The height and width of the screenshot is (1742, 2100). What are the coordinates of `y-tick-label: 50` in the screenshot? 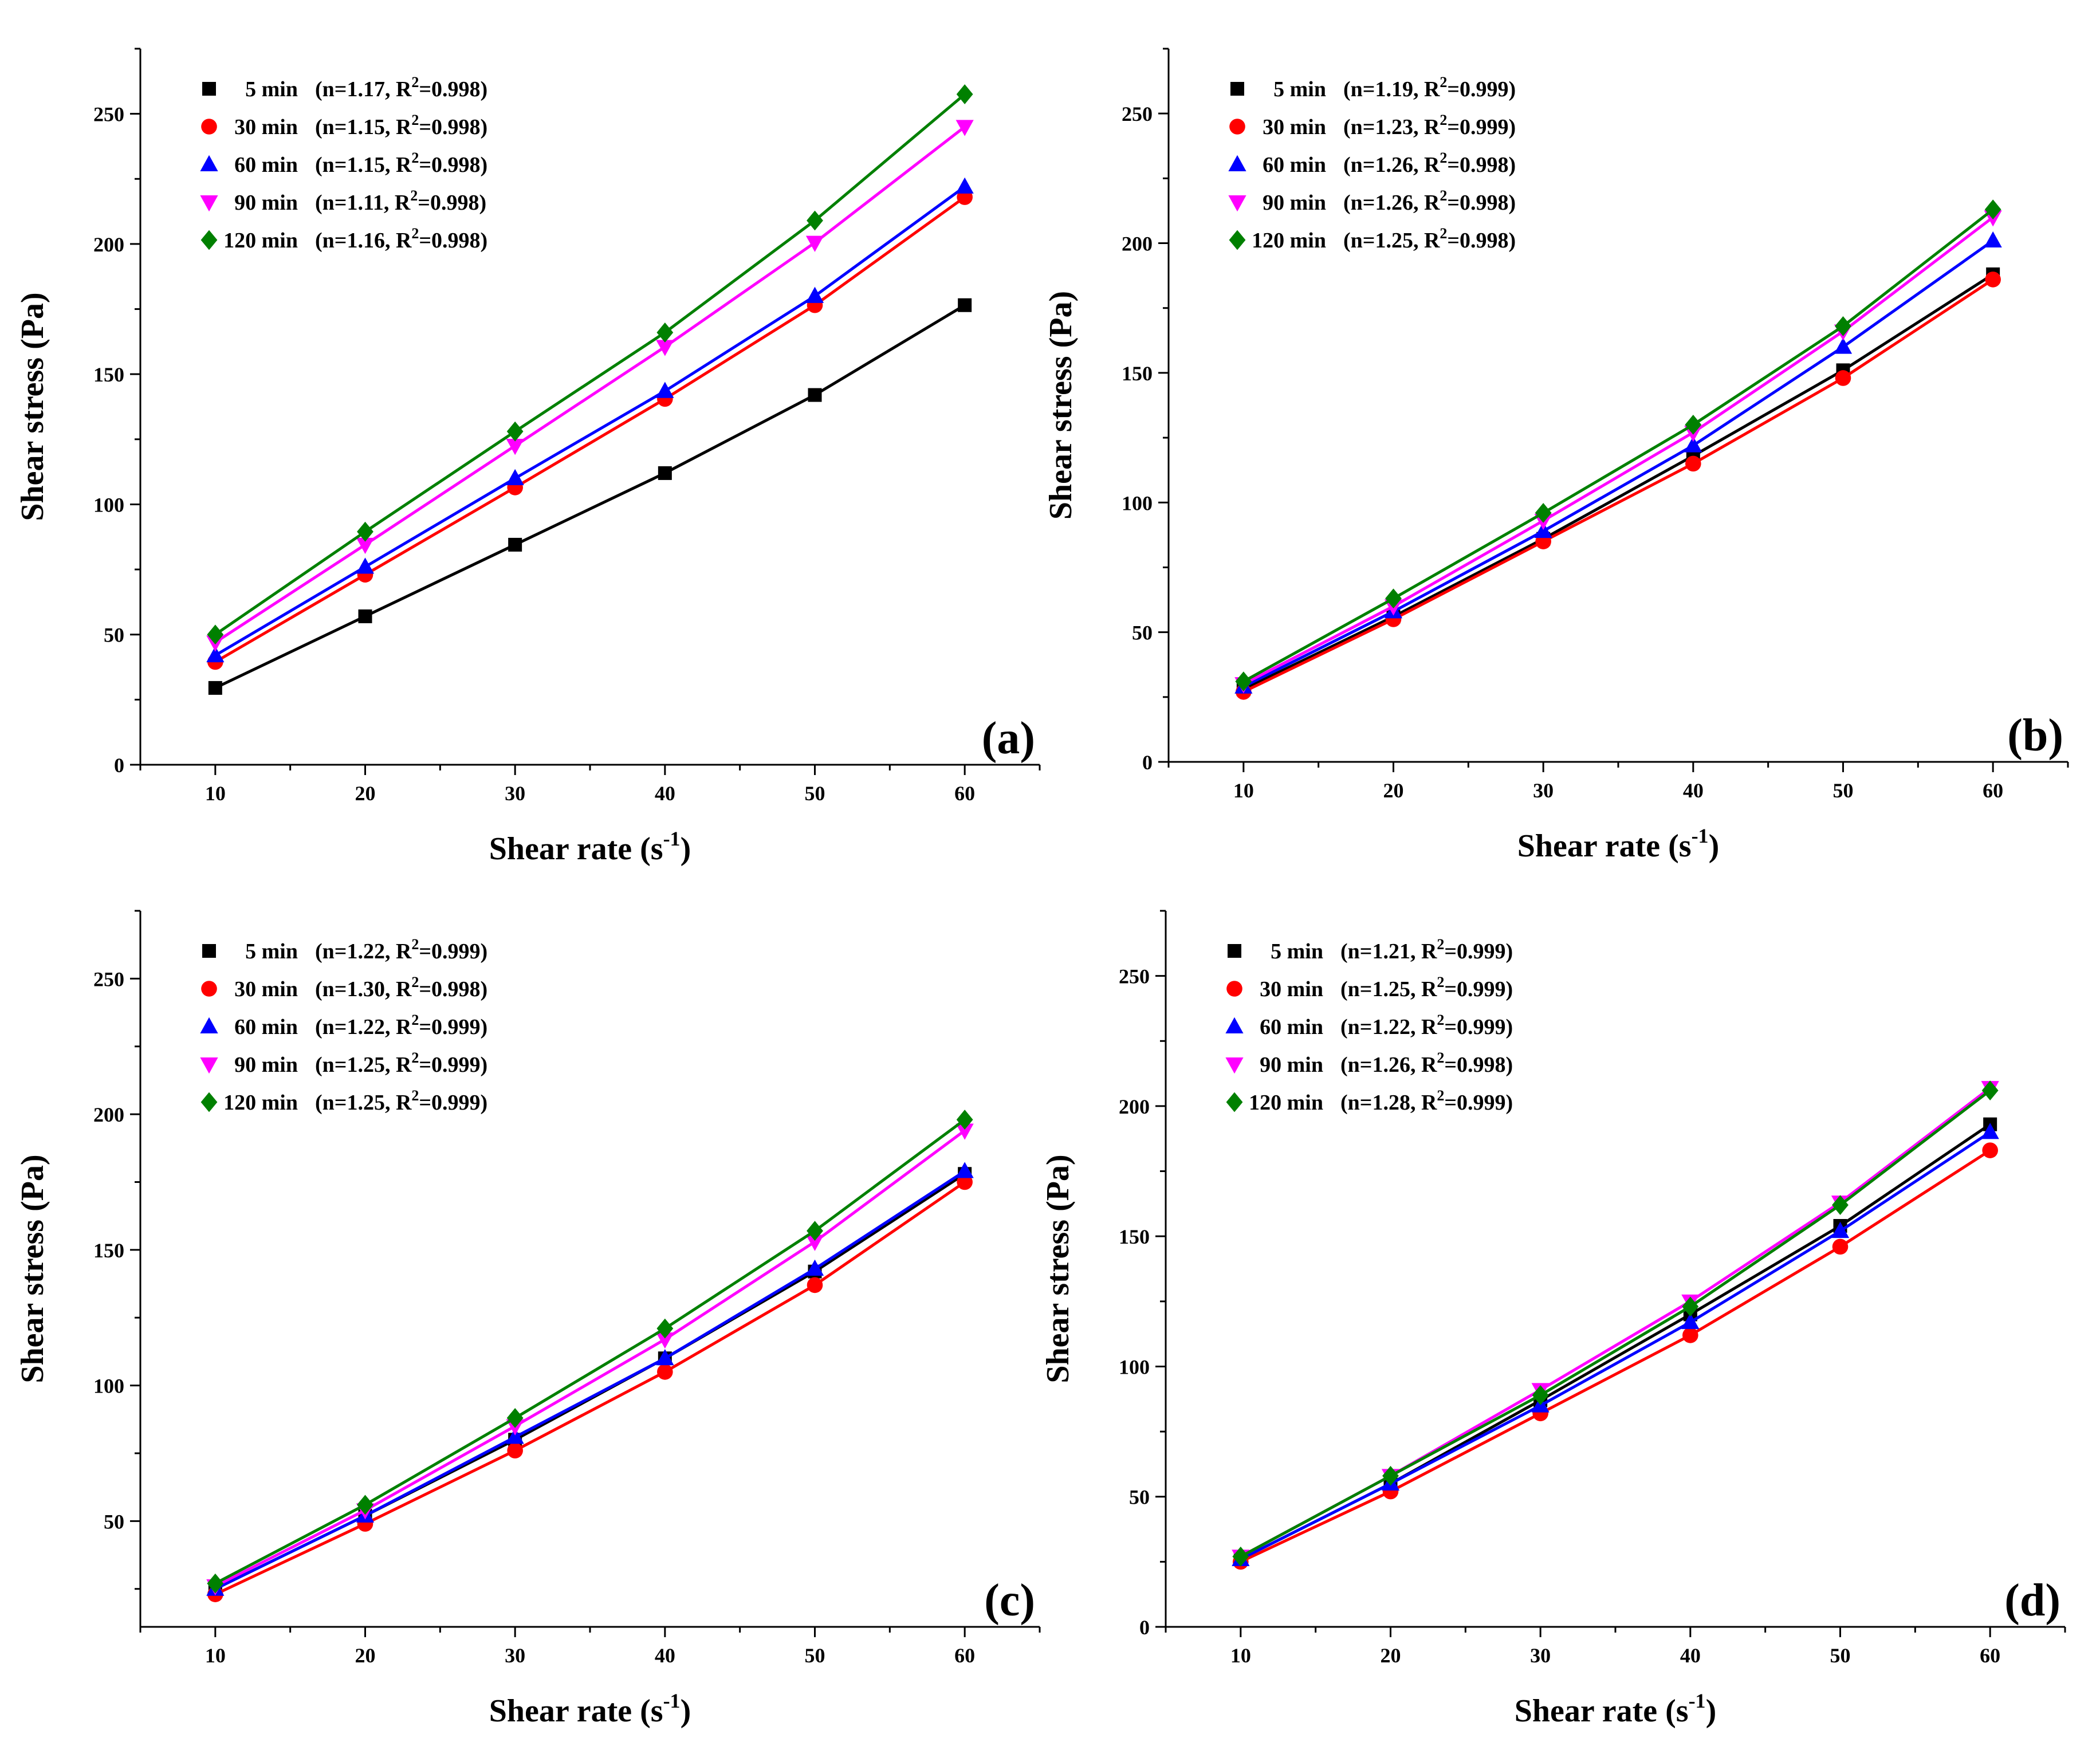 It's located at (114, 1521).